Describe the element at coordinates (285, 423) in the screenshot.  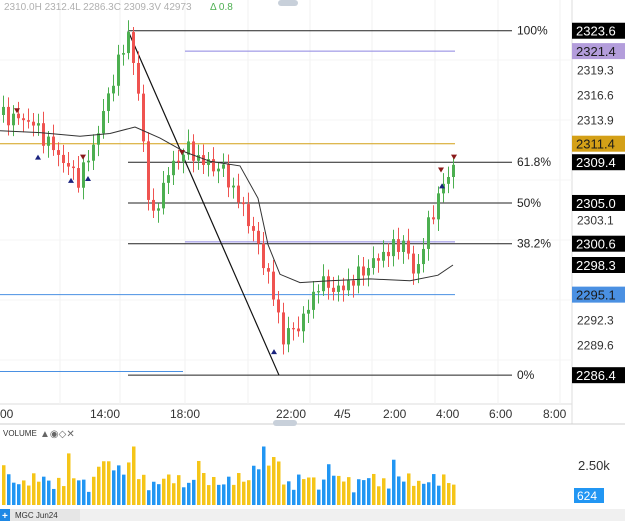
I see `time-scroll-handle` at that location.